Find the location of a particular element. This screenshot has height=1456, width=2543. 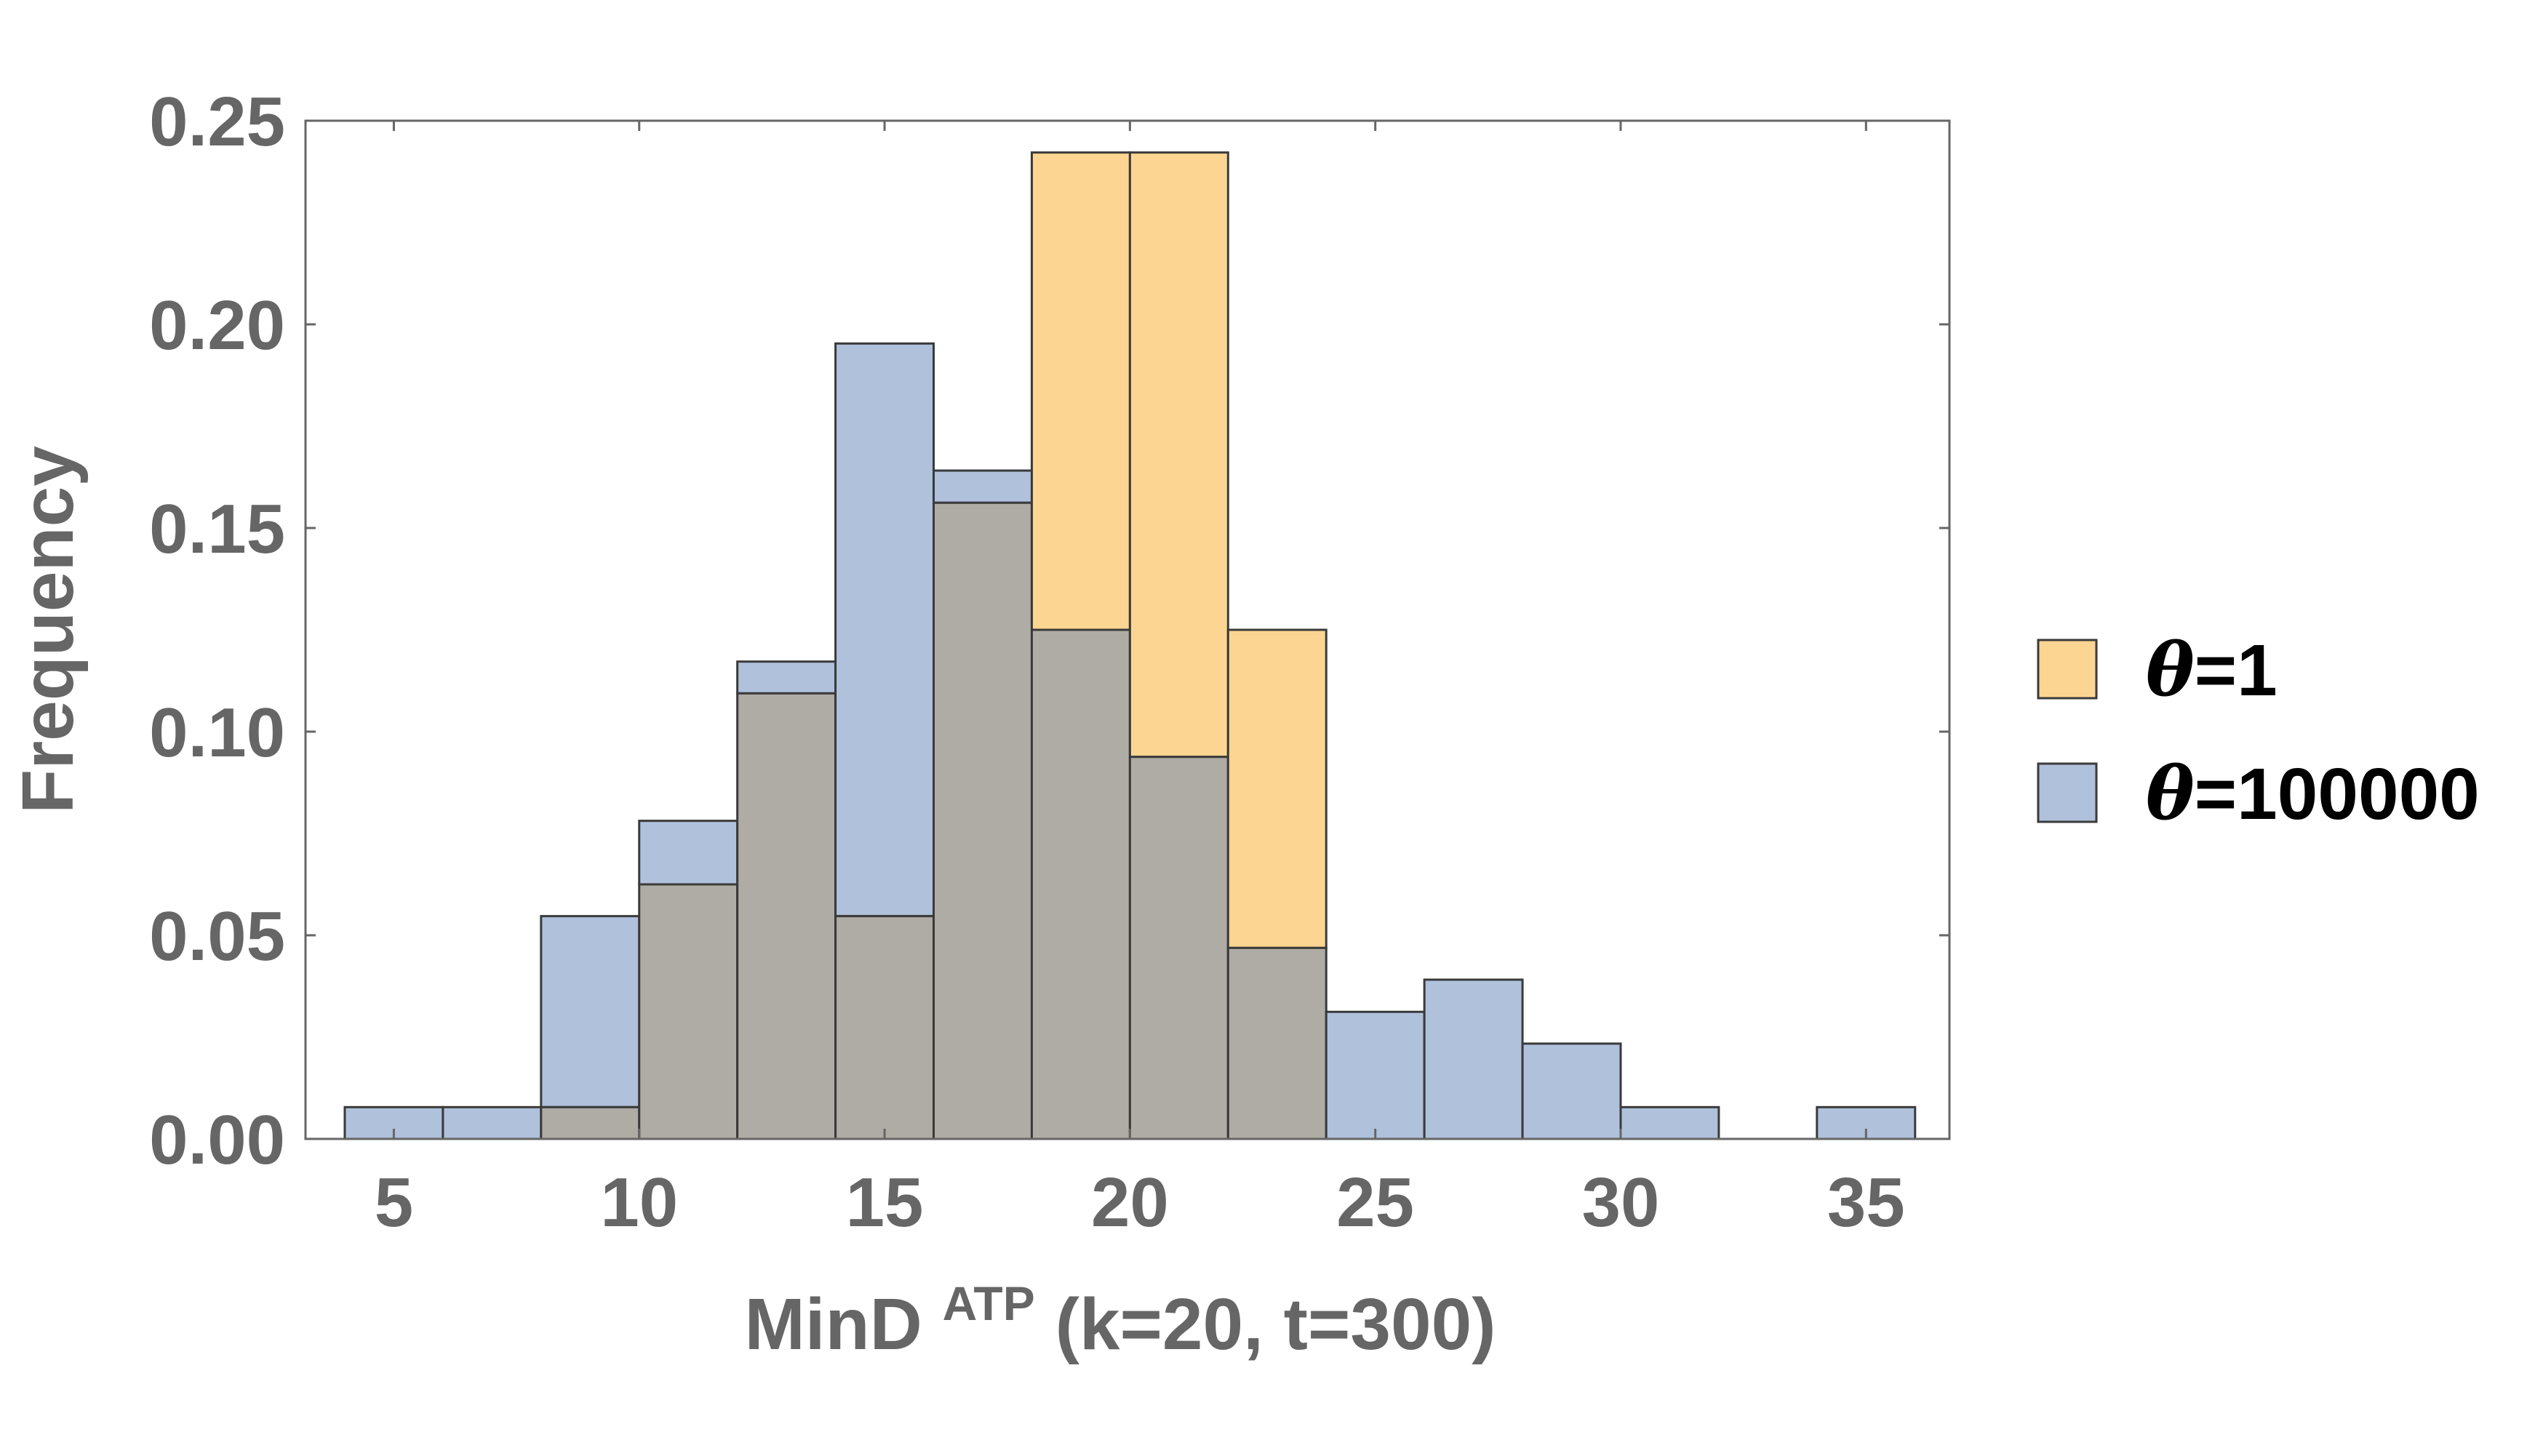

x-tick-label: 10 is located at coordinates (639, 1202).